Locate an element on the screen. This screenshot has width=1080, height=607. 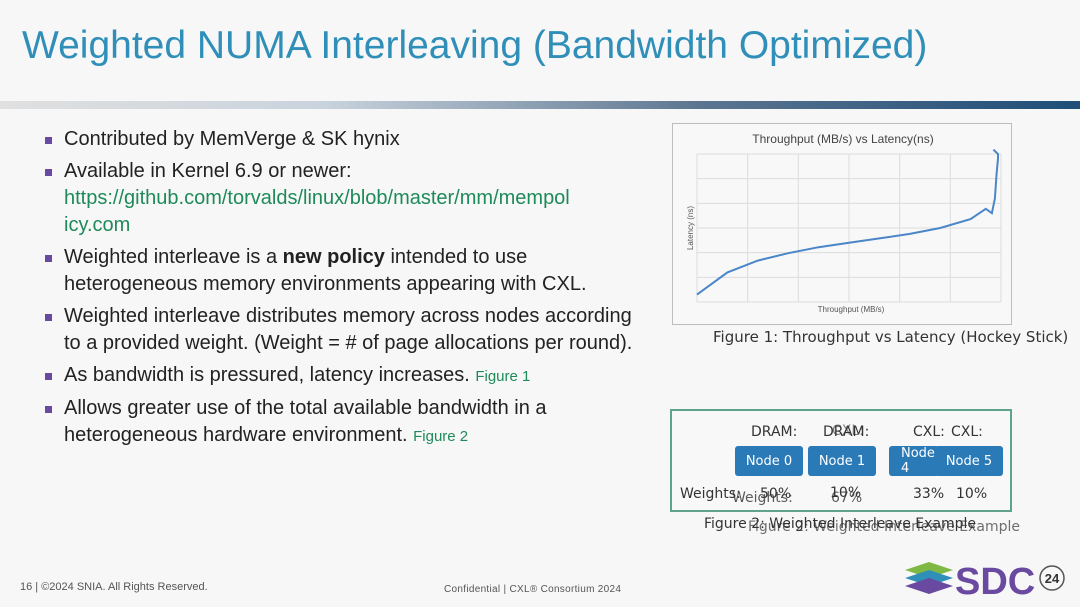
weight-value-overlap: 67% is located at coordinates (847, 498).